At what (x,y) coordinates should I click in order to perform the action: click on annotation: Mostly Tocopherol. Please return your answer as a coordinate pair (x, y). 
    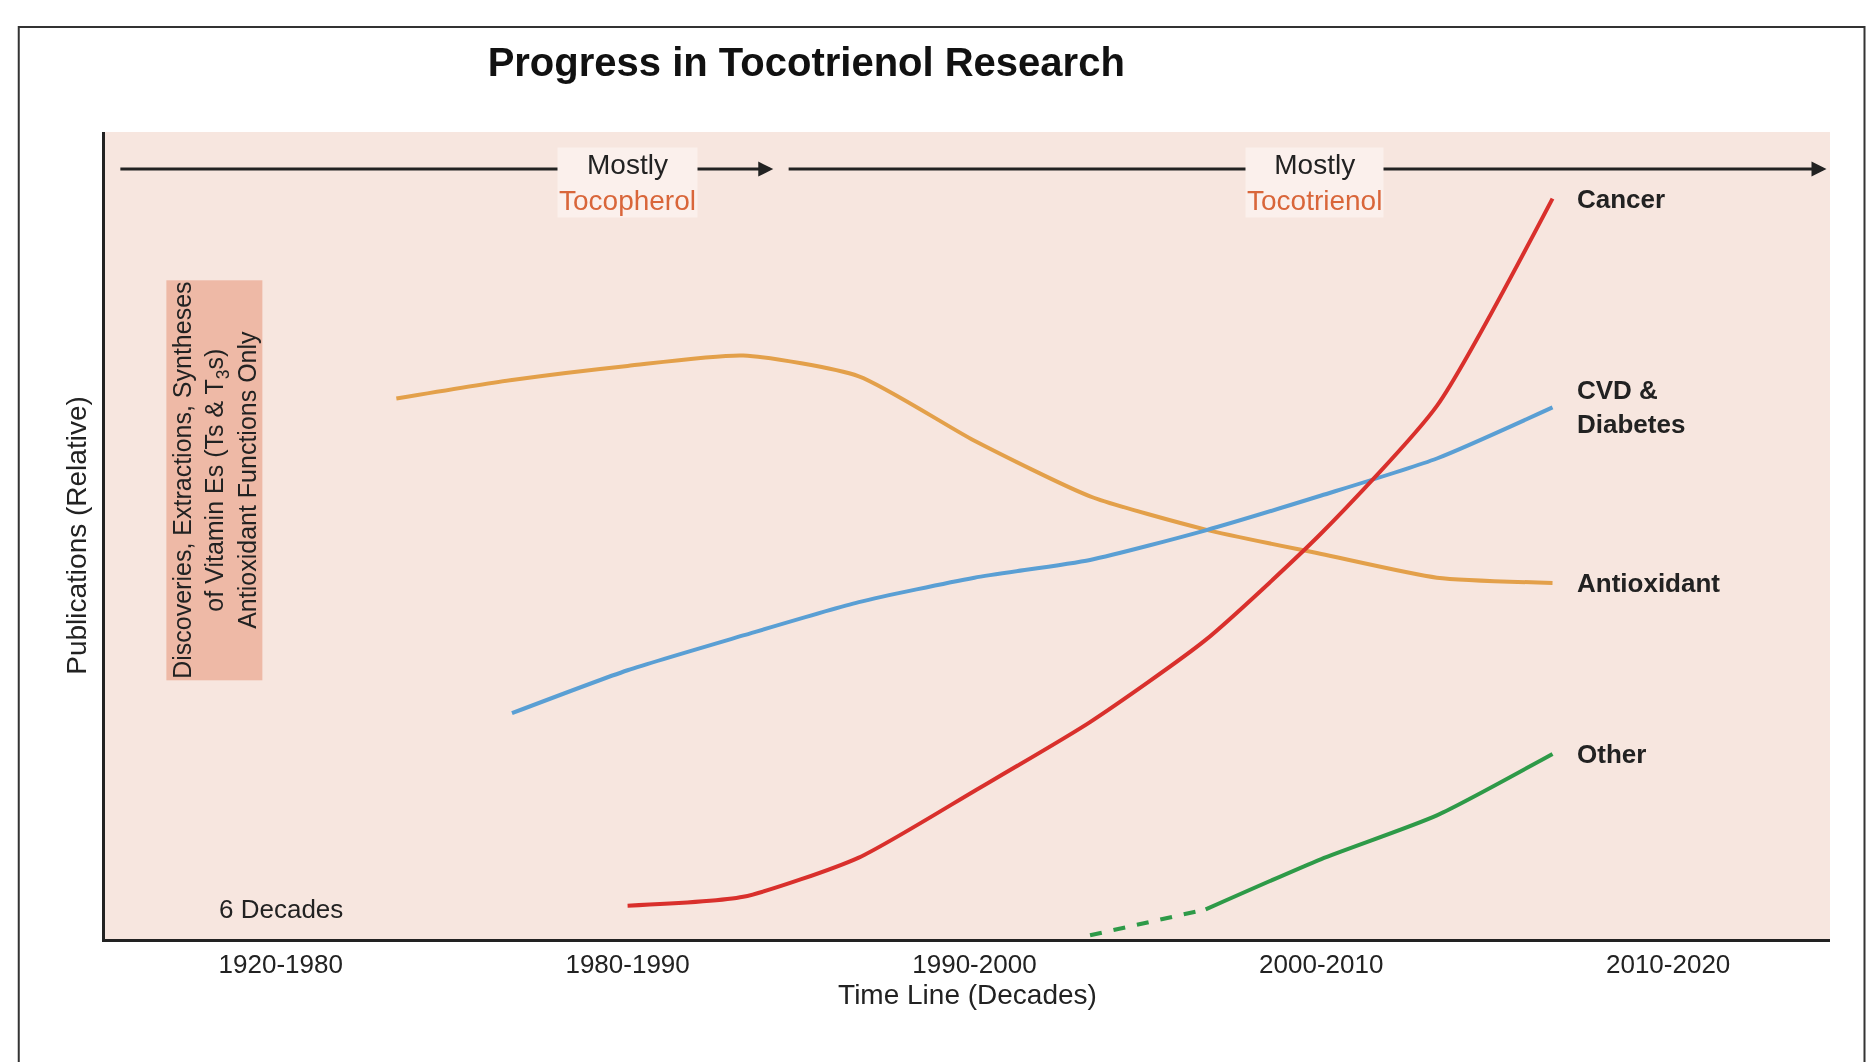
    Looking at the image, I should click on (627, 183).